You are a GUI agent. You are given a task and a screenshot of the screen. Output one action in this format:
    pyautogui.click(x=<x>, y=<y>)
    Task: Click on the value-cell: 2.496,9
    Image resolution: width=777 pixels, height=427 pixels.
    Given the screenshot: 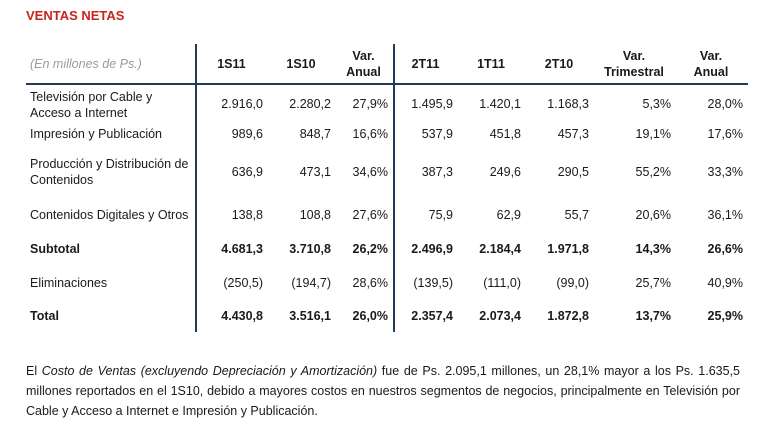 What is the action you would take?
    pyautogui.click(x=432, y=249)
    